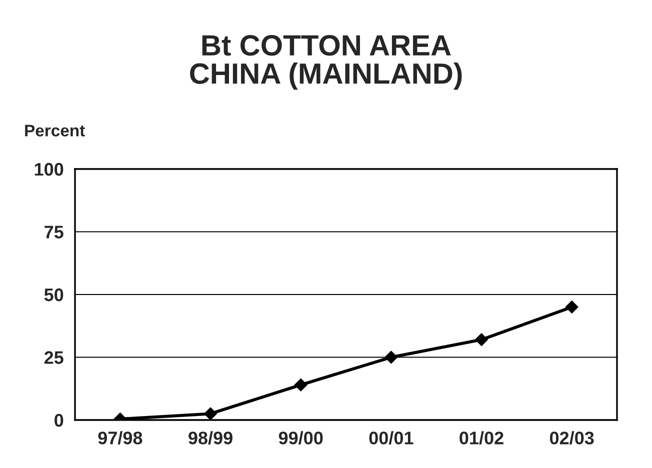 The height and width of the screenshot is (468, 652). I want to click on x-tick-label: 97/98, so click(120, 438).